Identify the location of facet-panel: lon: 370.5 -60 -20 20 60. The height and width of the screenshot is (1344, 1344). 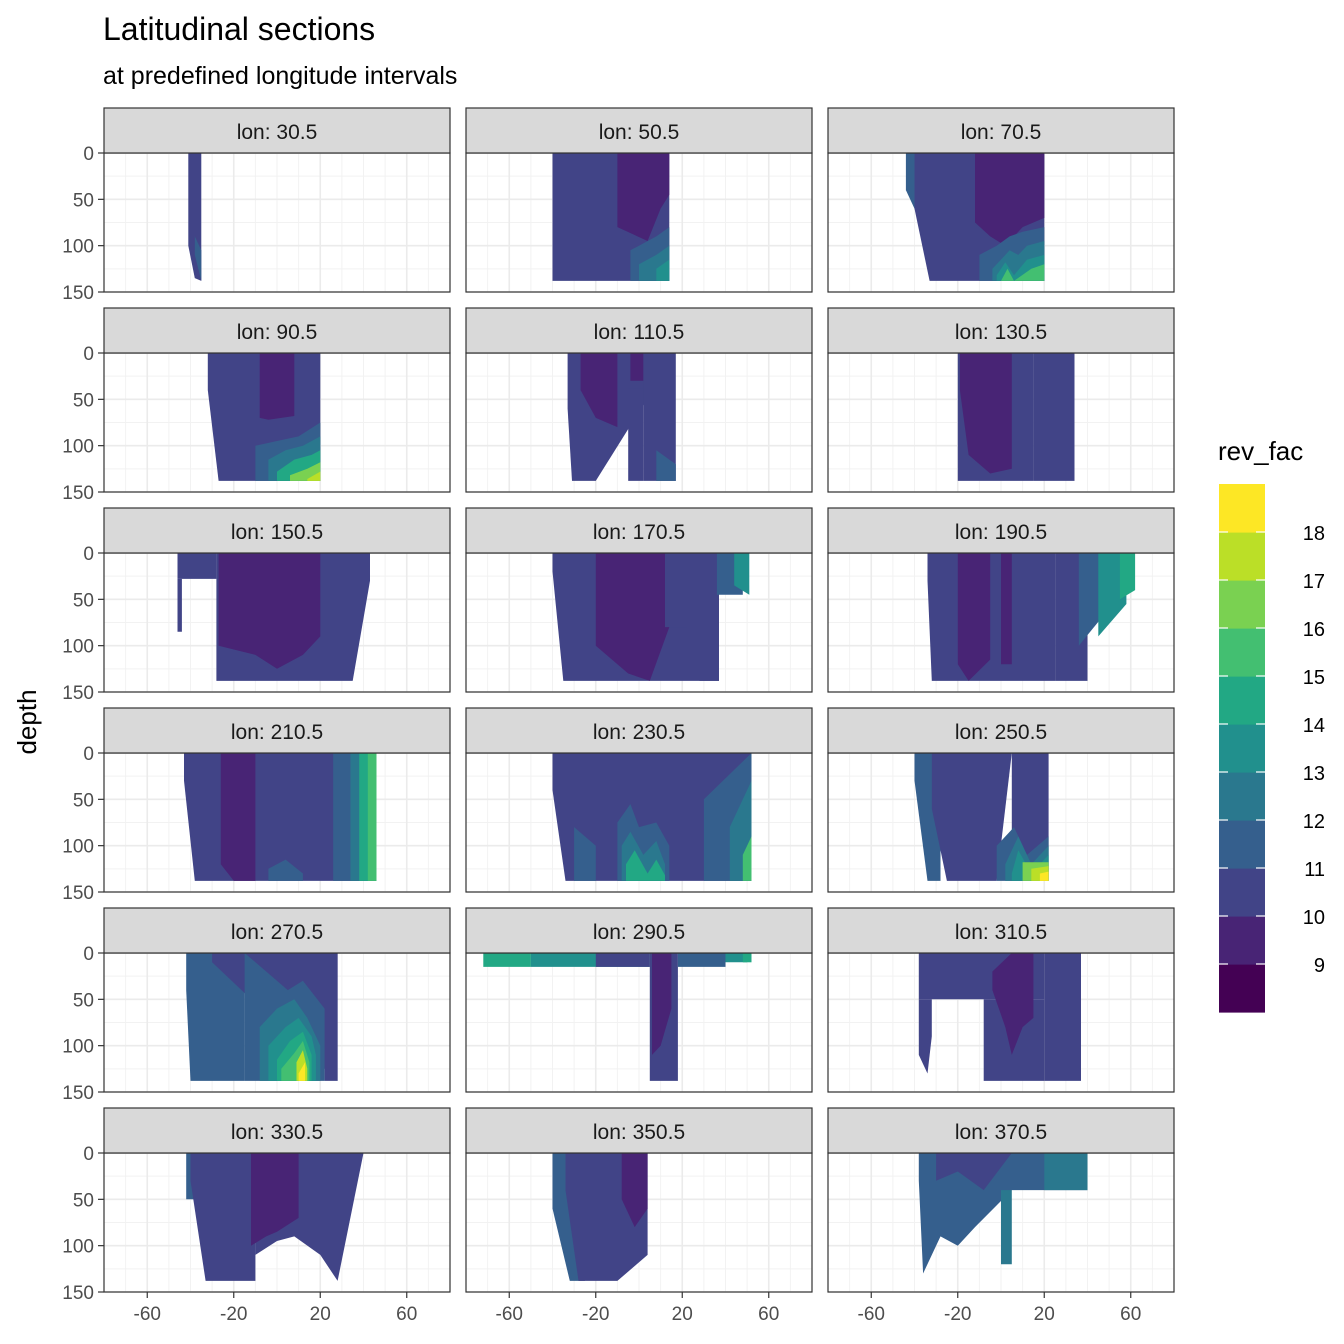
(1001, 1216).